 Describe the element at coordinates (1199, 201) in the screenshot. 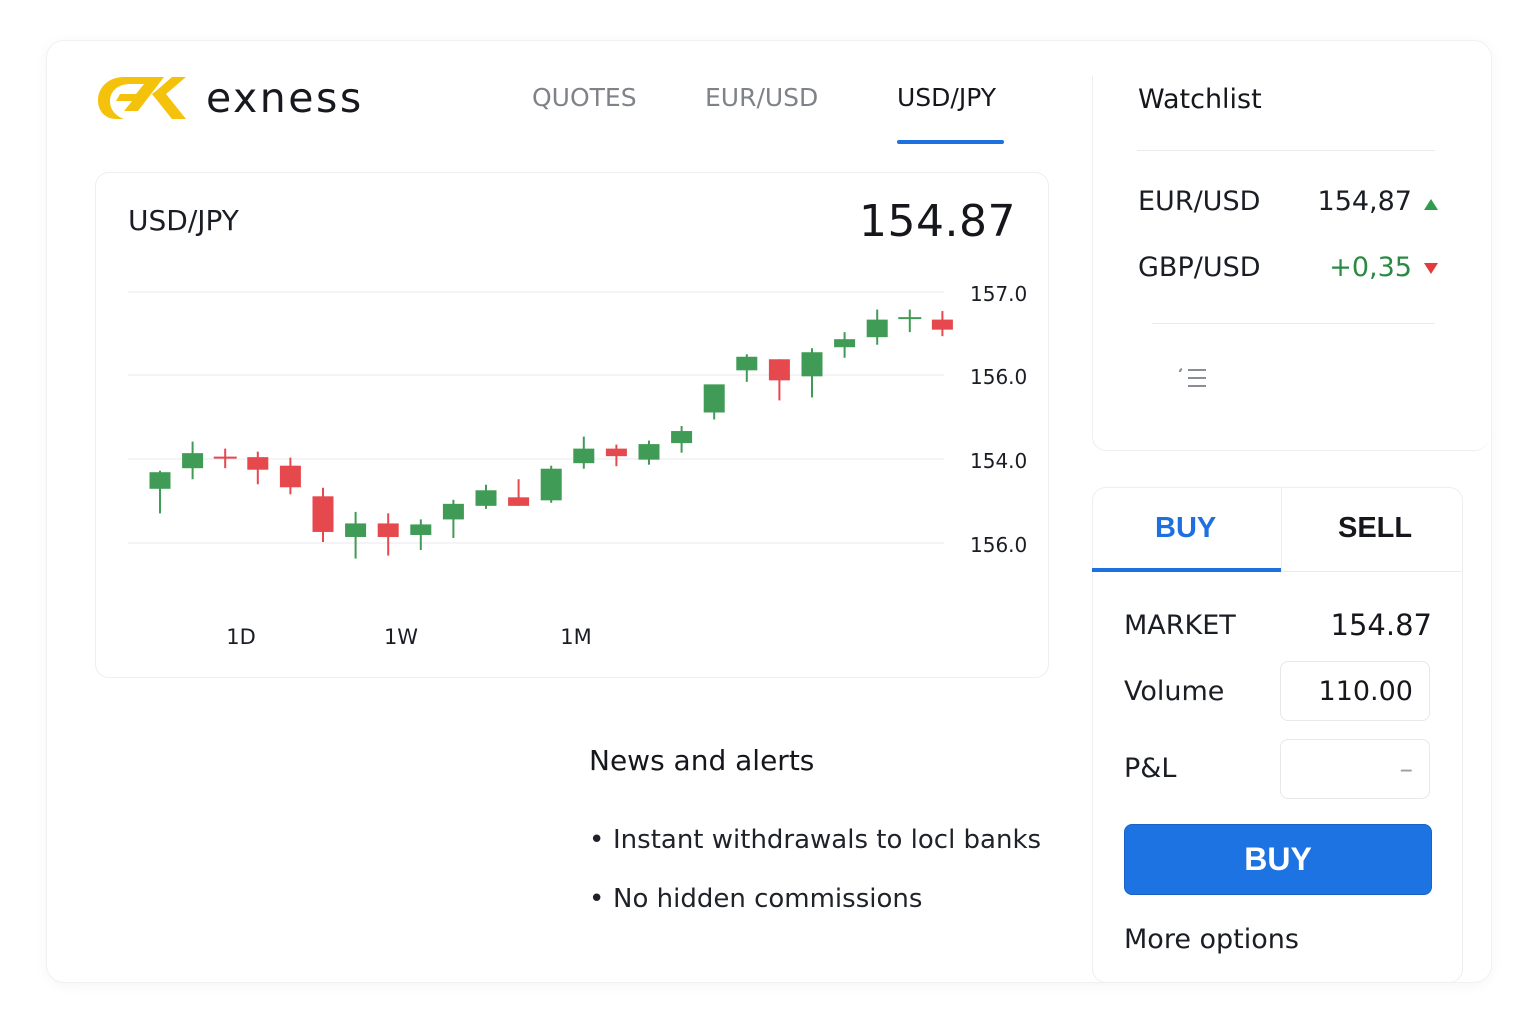

I see `watchlist-symbol: EUR/USD` at that location.